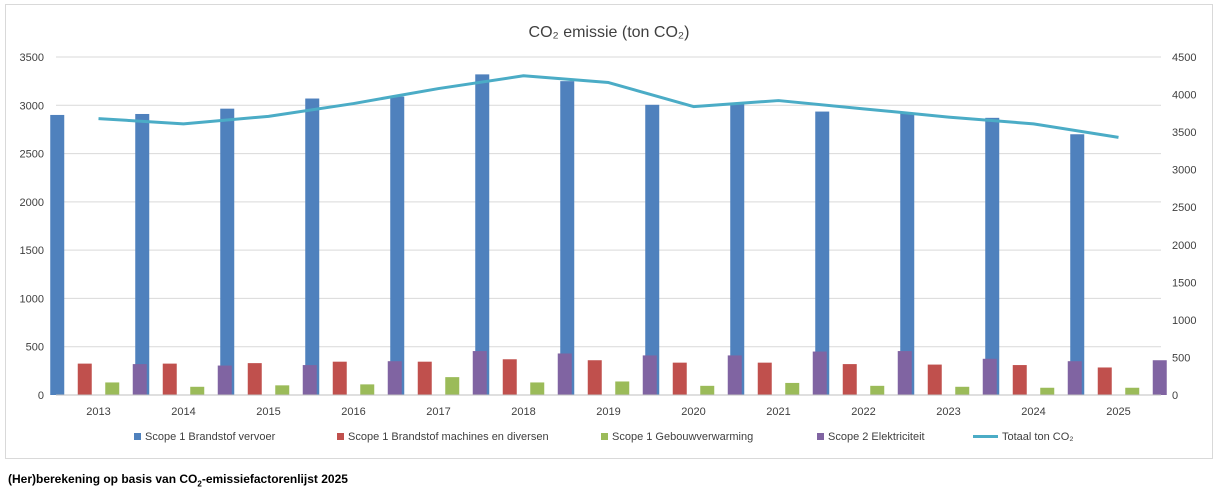 The height and width of the screenshot is (495, 1224). I want to click on y-left-tick-label: 1000, so click(32, 299).